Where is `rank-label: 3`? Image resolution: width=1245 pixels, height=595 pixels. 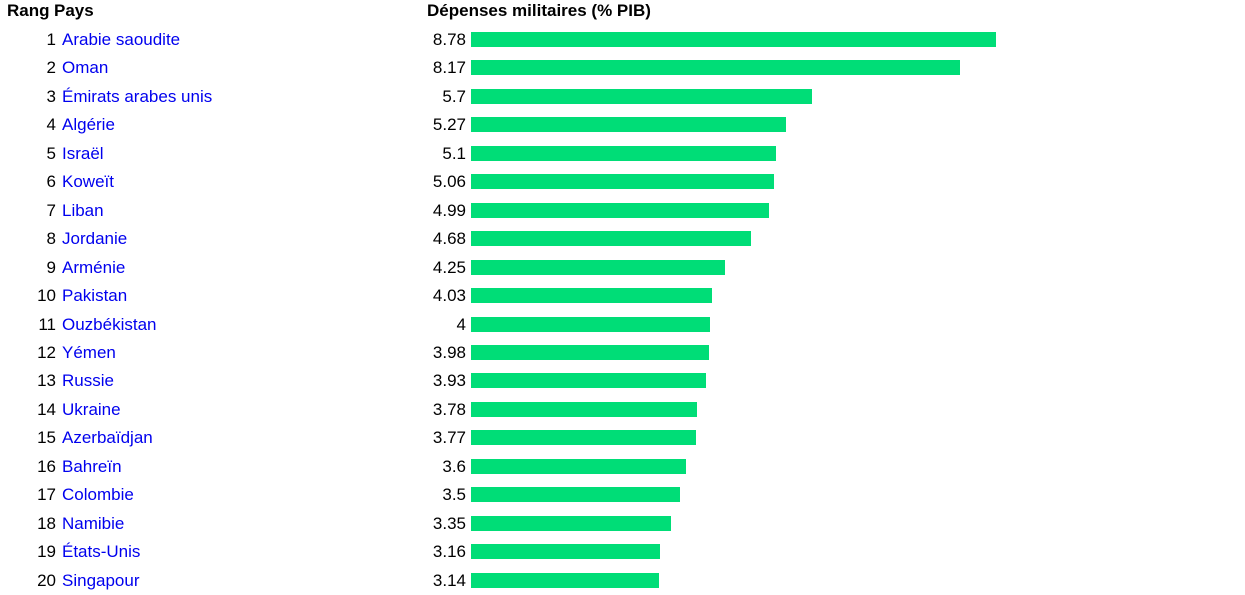
rank-label: 3 is located at coordinates (51, 96).